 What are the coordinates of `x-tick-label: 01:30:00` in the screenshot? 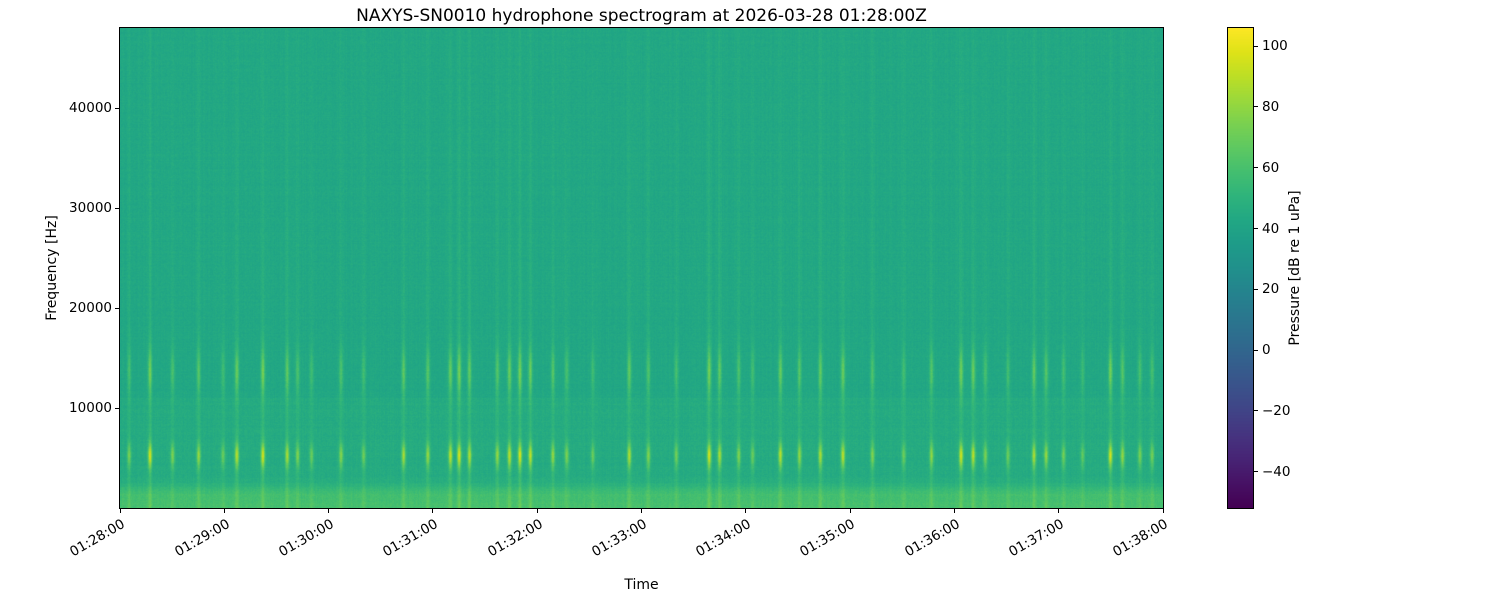 It's located at (306, 538).